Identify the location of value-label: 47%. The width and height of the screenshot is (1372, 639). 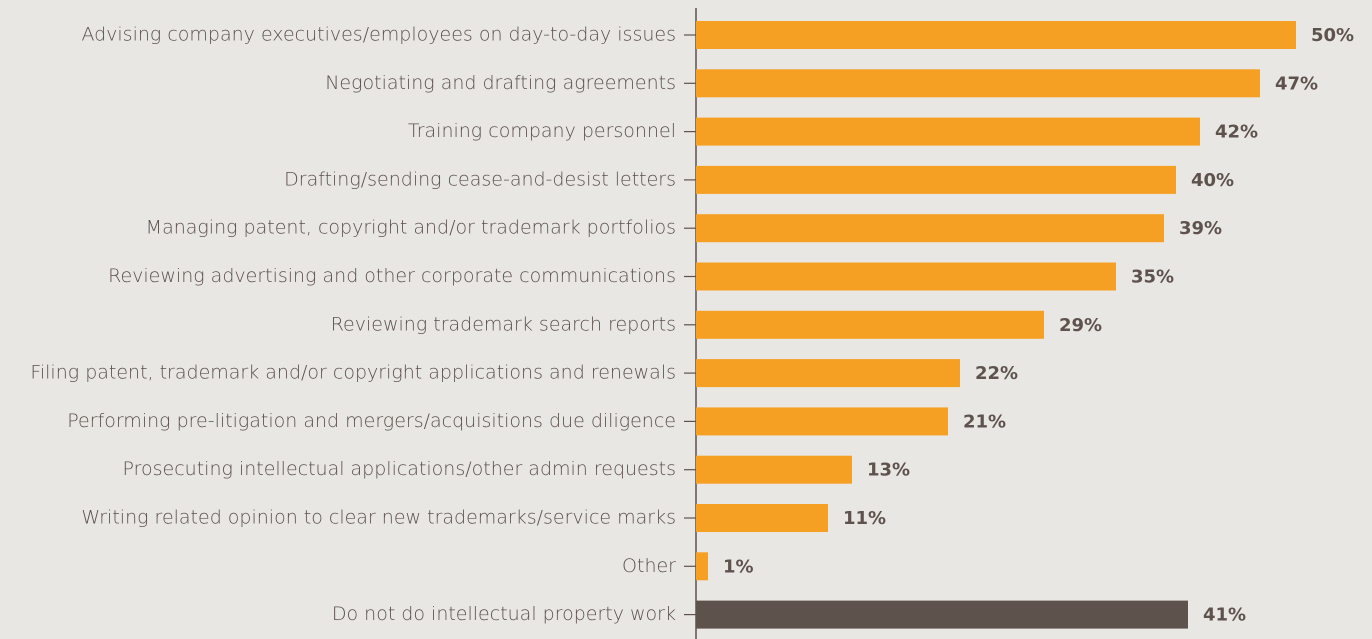
(1296, 83).